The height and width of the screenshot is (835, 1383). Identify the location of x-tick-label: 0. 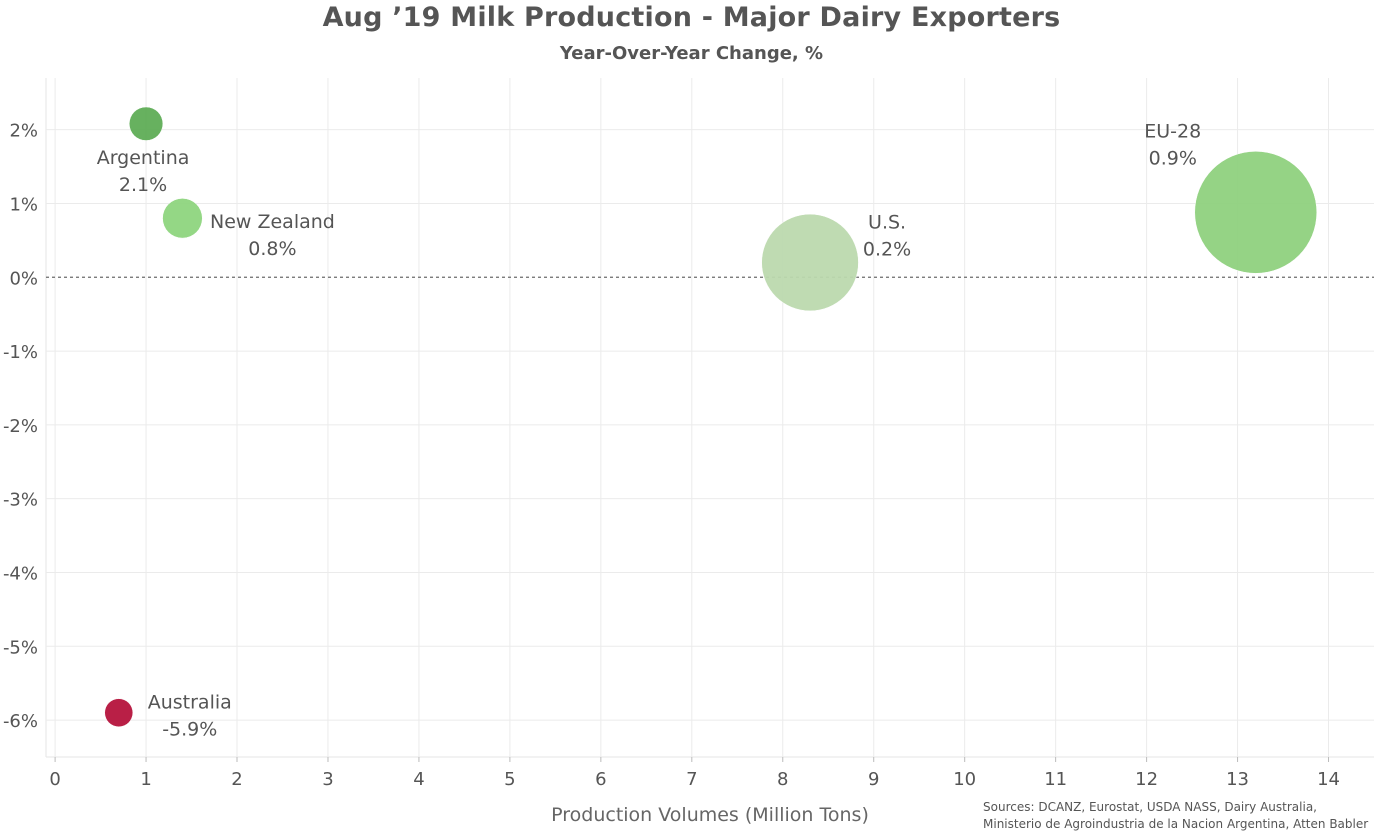
(54, 779).